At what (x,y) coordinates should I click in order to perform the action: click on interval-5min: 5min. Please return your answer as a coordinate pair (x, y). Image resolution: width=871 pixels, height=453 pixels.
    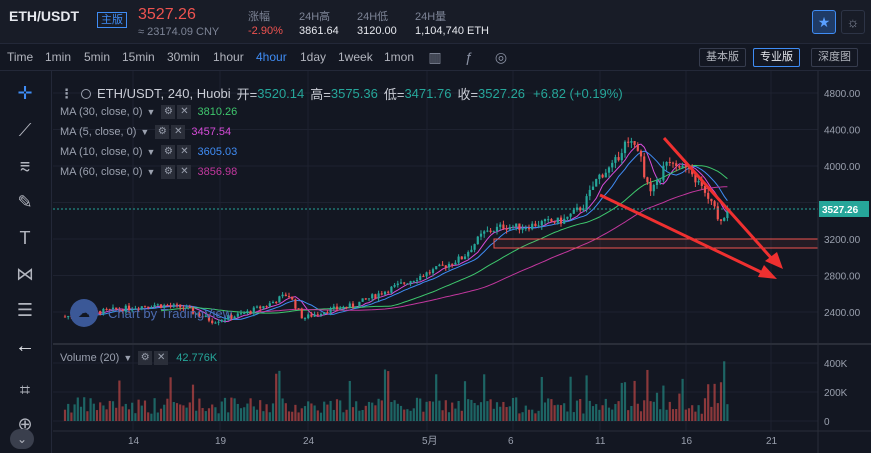
    Looking at the image, I should click on (97, 57).